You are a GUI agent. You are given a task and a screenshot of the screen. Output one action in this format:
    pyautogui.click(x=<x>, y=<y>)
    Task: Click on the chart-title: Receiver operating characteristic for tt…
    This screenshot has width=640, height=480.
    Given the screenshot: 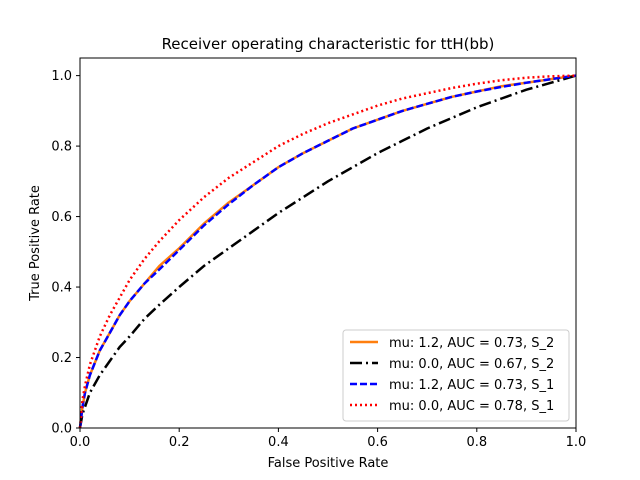 What is the action you would take?
    pyautogui.click(x=328, y=44)
    